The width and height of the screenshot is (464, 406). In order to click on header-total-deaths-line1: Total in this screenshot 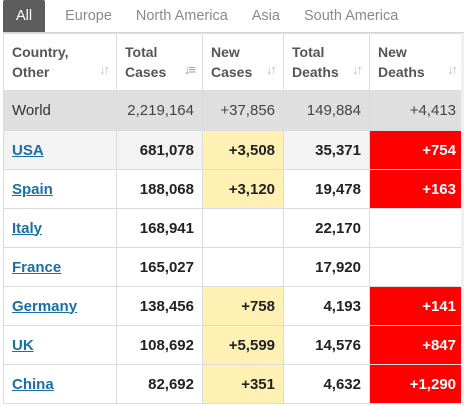, I will do `click(308, 52)`.